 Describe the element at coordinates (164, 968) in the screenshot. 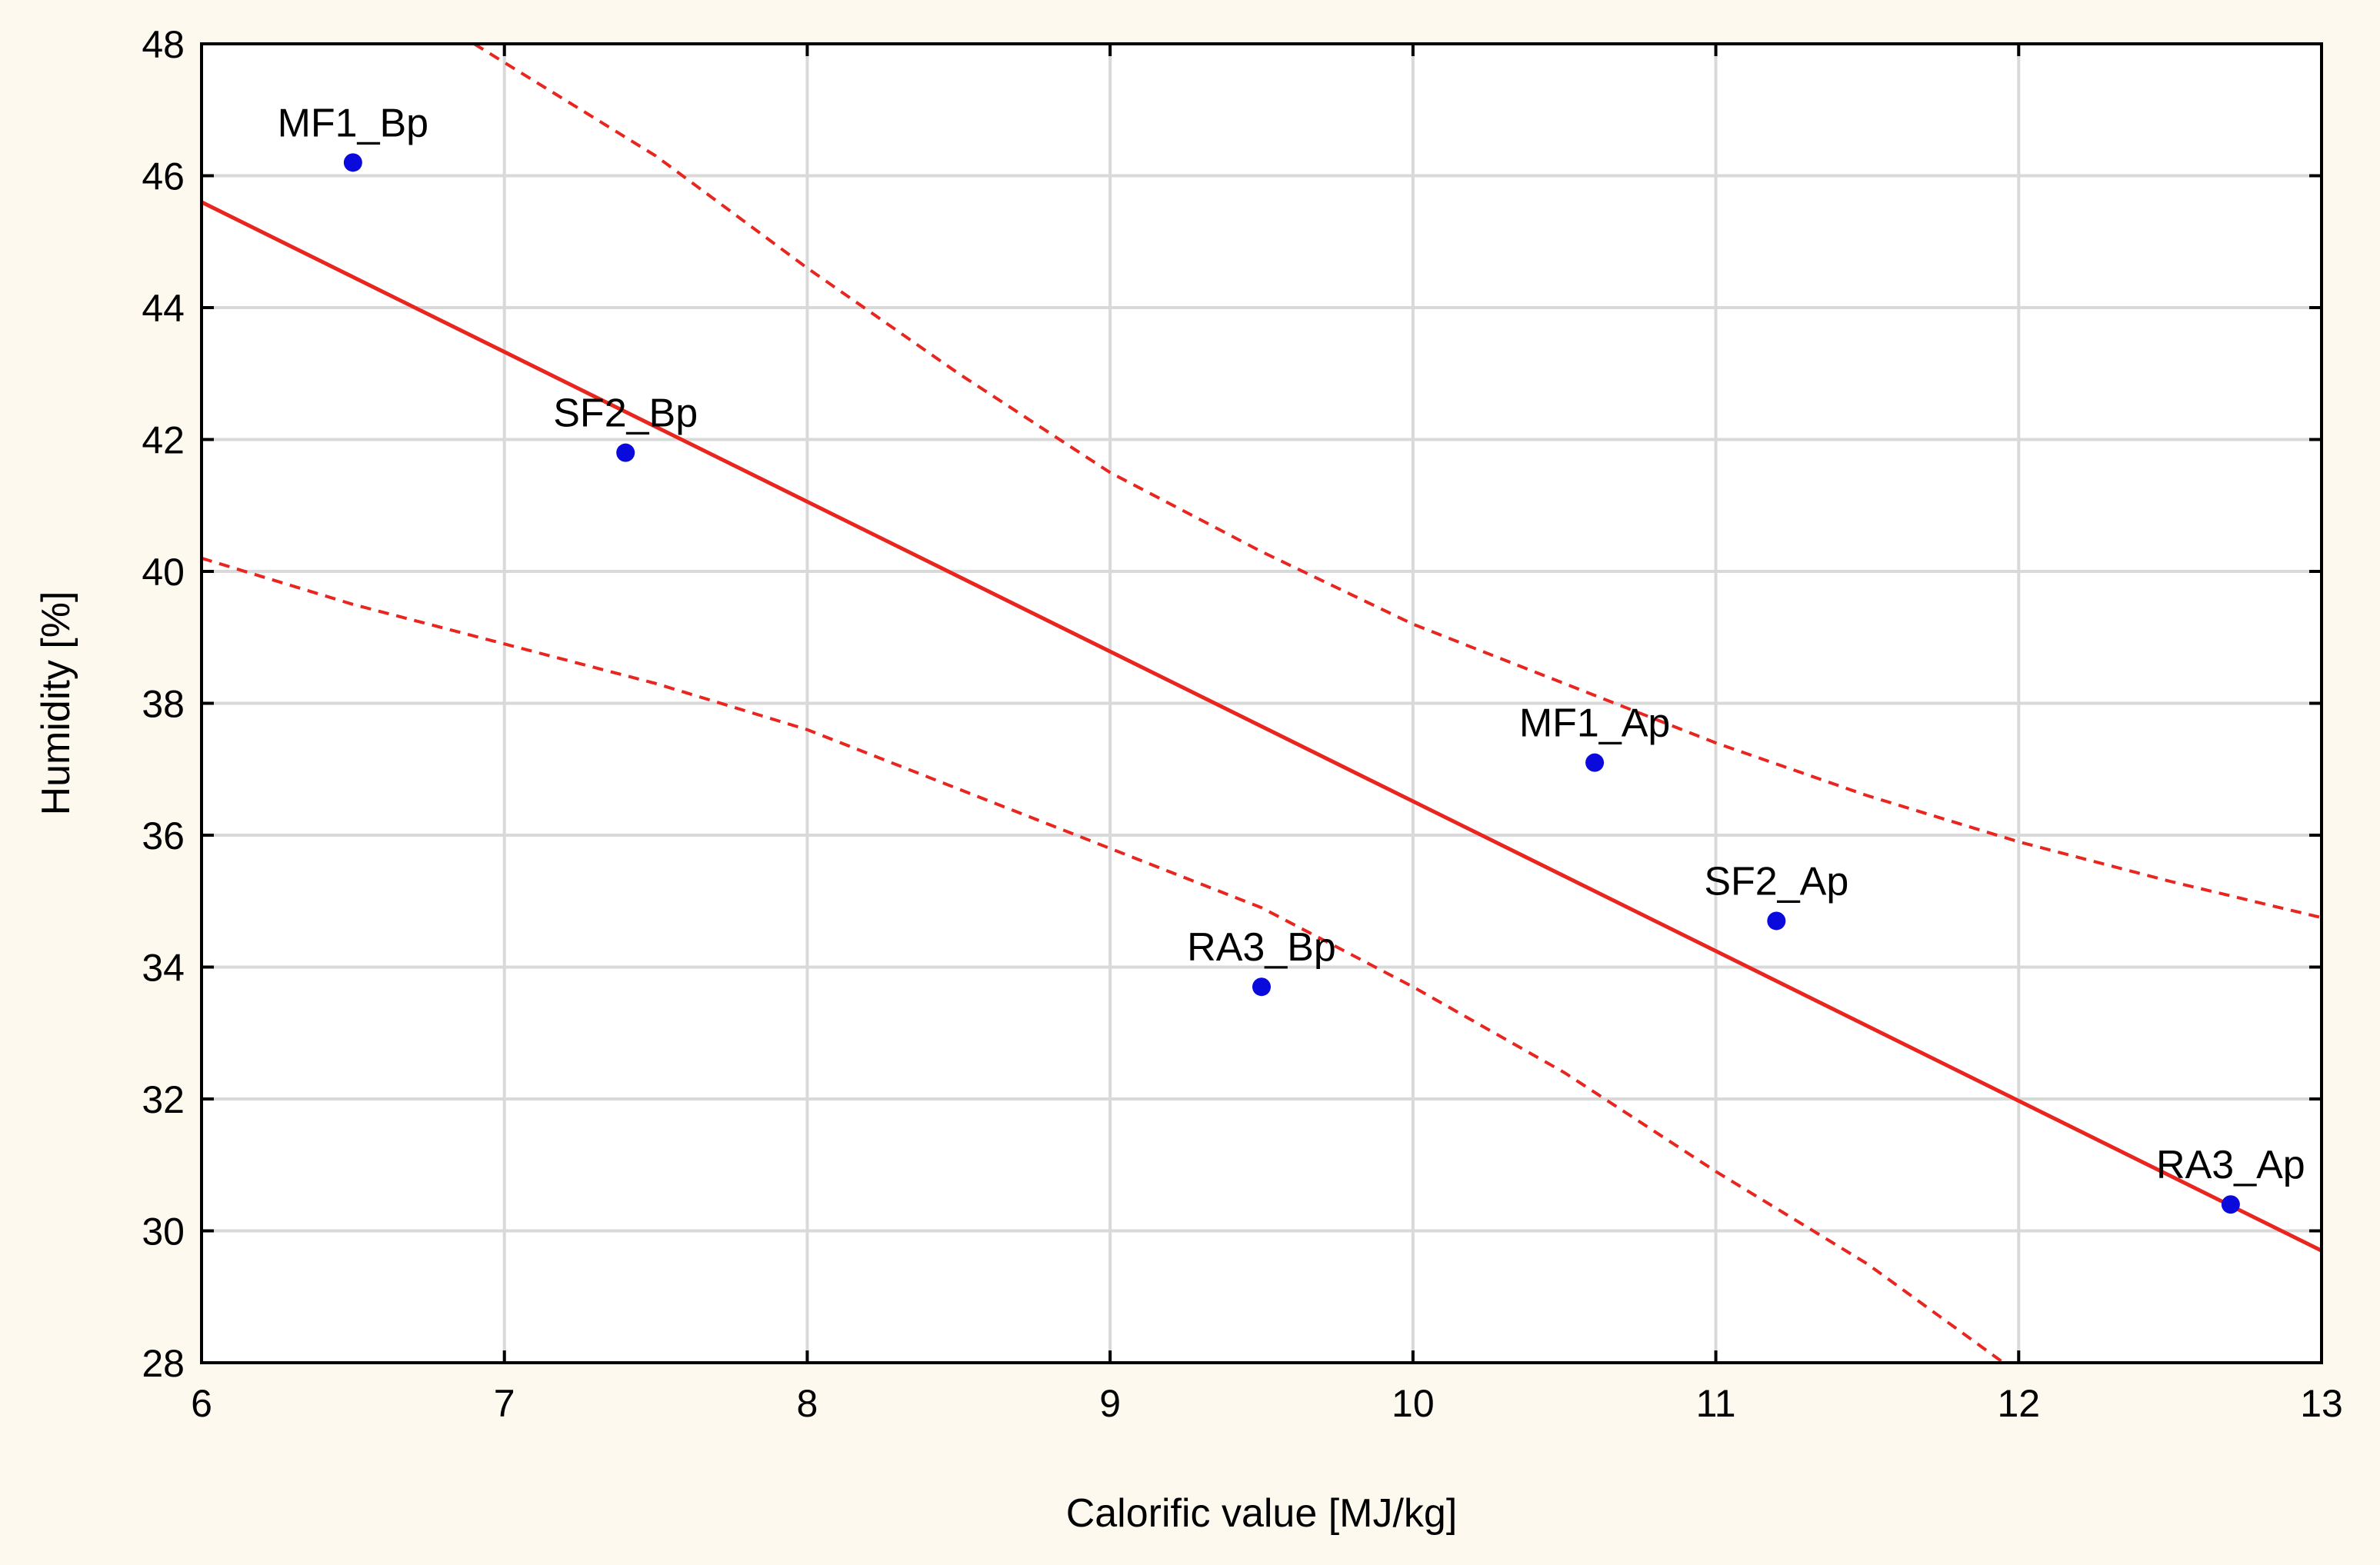

I see `y-tick-label: 34` at that location.